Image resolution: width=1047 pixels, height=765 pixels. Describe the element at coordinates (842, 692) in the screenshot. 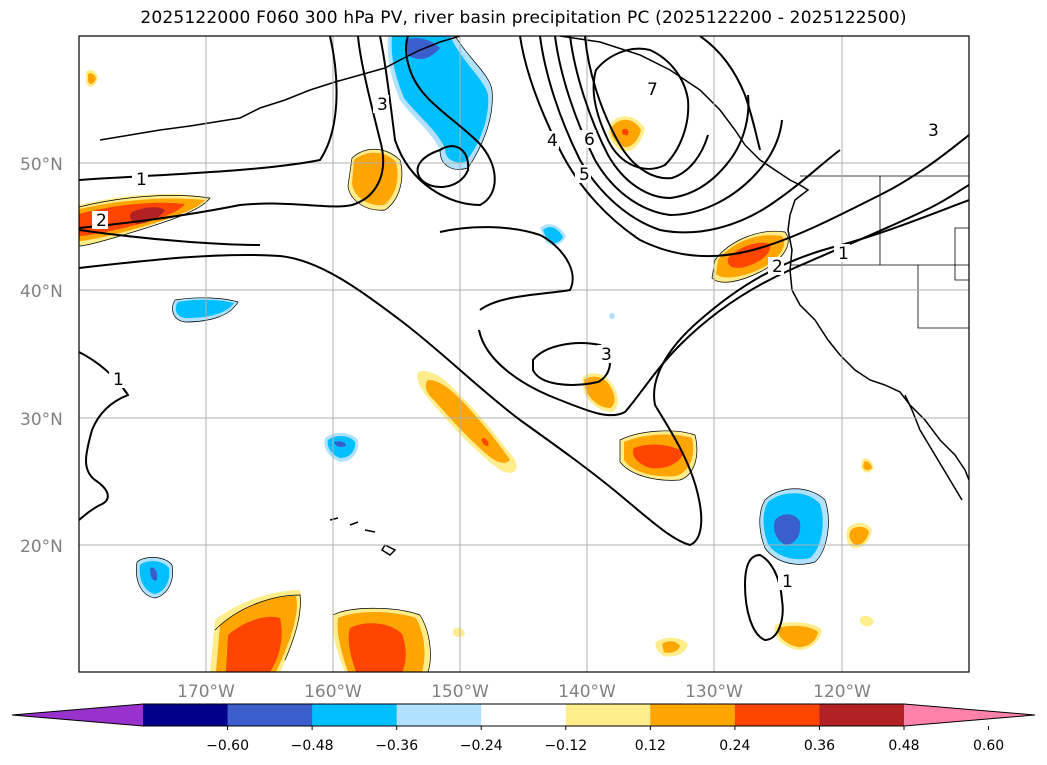

I see `lon-label: 120°W` at that location.